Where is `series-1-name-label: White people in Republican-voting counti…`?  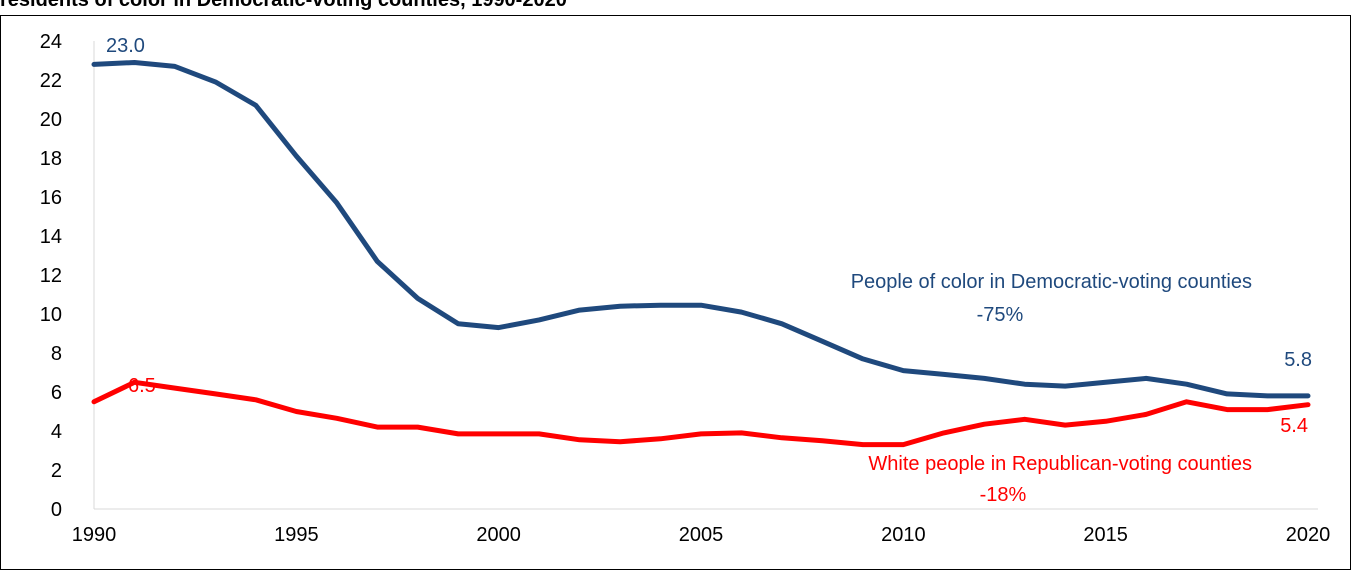
series-1-name-label: White people in Republican-voting counti… is located at coordinates (1060, 464).